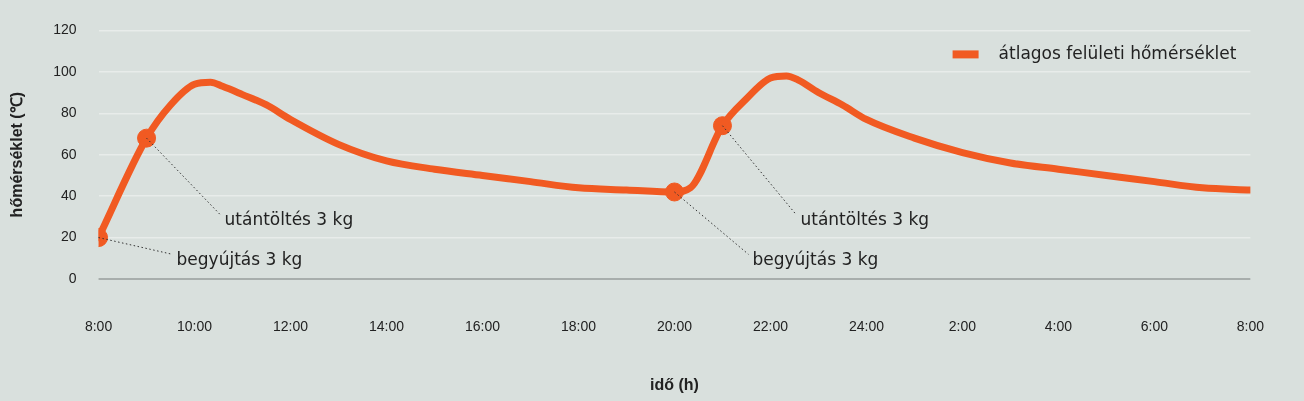 The height and width of the screenshot is (401, 1304). Describe the element at coordinates (65, 70) in the screenshot. I see `y-tick-label: 100` at that location.